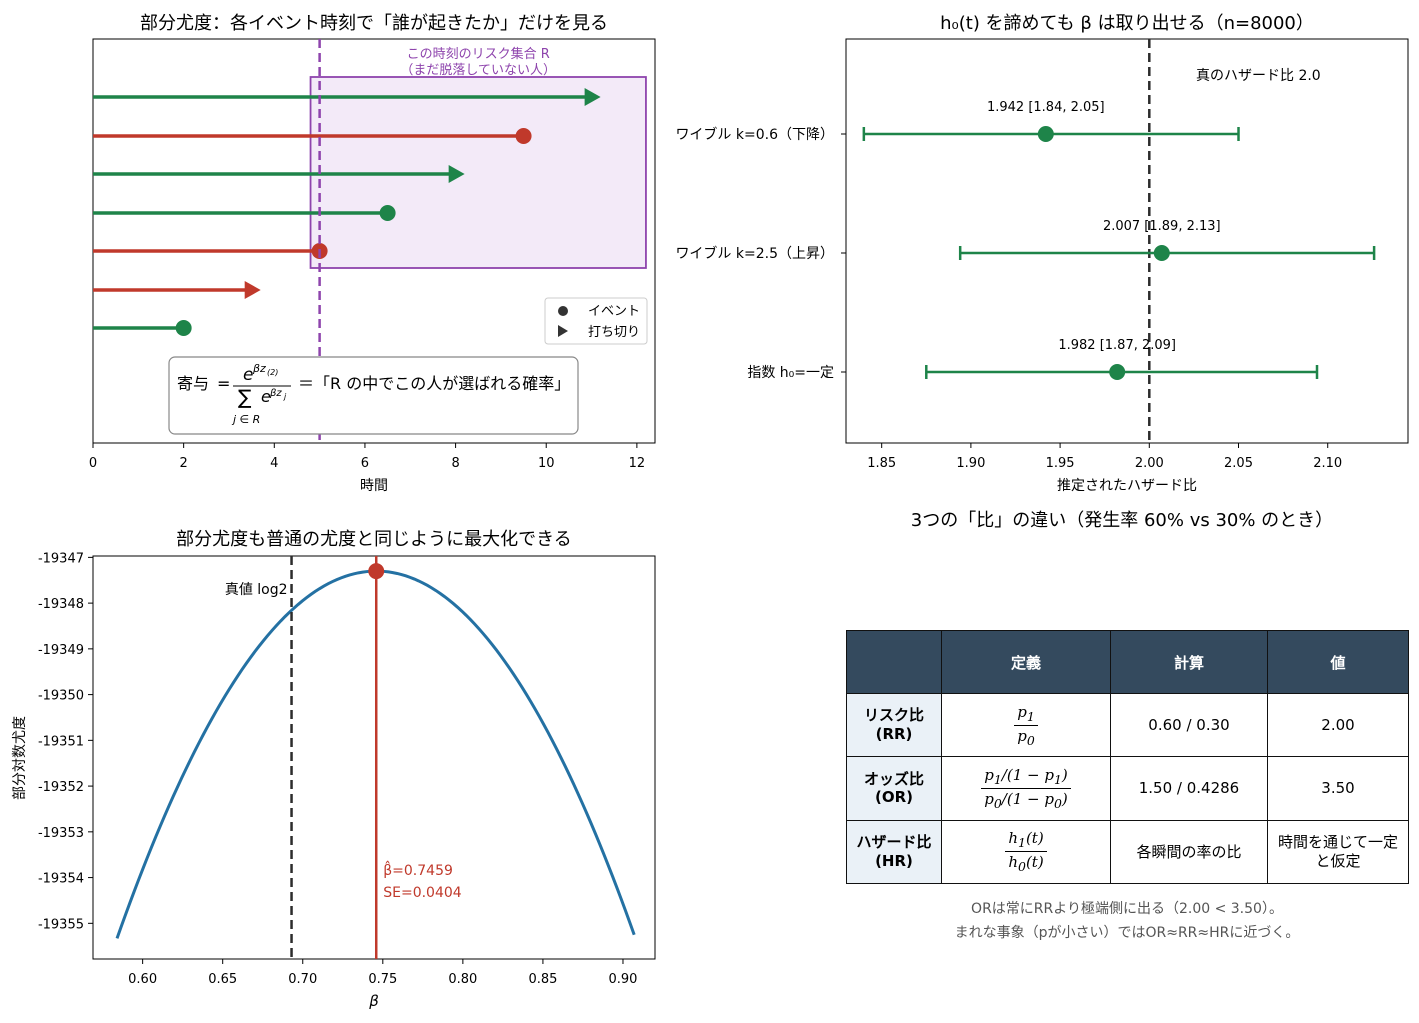 The height and width of the screenshot is (1023, 1419). I want to click on x-tick-label: 2.10, so click(1327, 463).